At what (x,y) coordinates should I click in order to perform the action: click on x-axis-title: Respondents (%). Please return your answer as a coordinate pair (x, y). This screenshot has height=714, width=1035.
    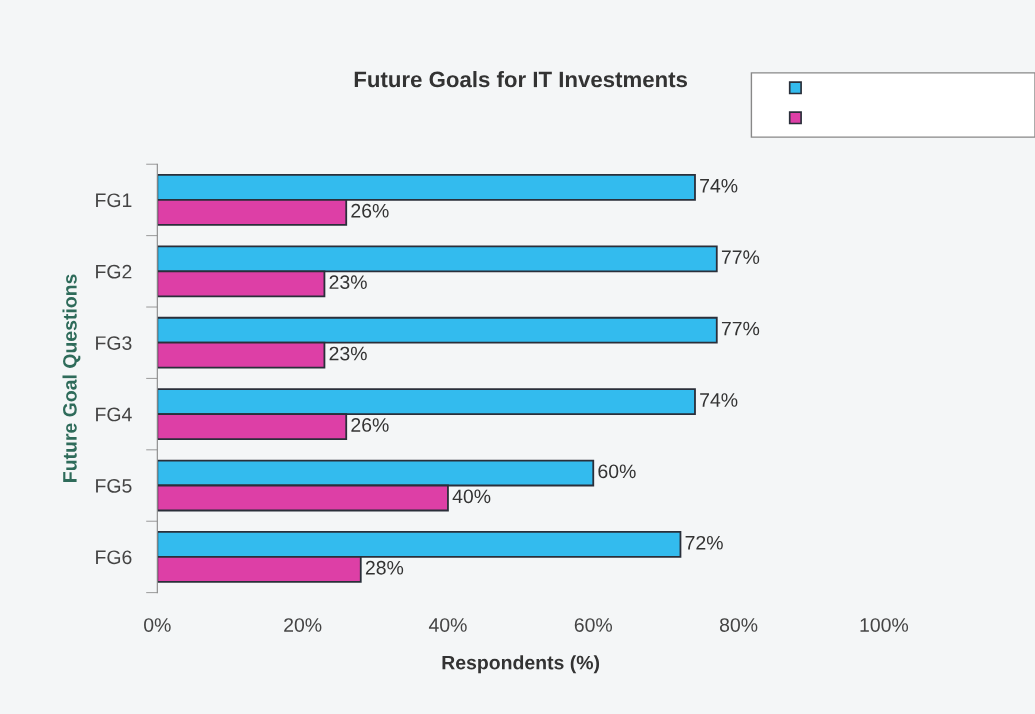
    Looking at the image, I should click on (521, 664).